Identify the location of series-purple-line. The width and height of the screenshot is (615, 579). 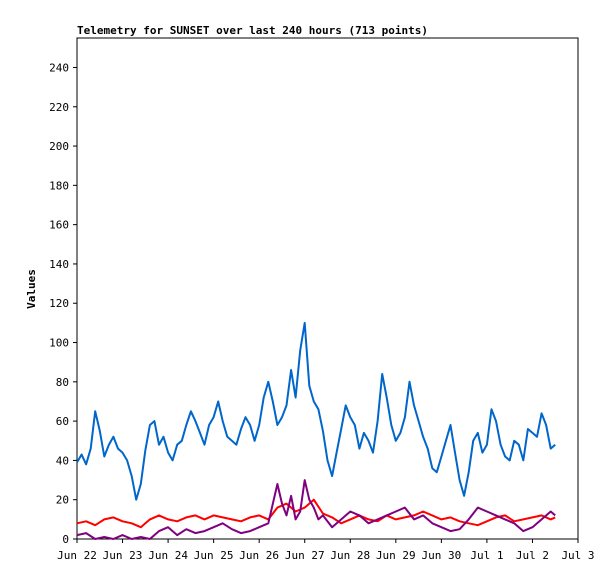
(316, 509).